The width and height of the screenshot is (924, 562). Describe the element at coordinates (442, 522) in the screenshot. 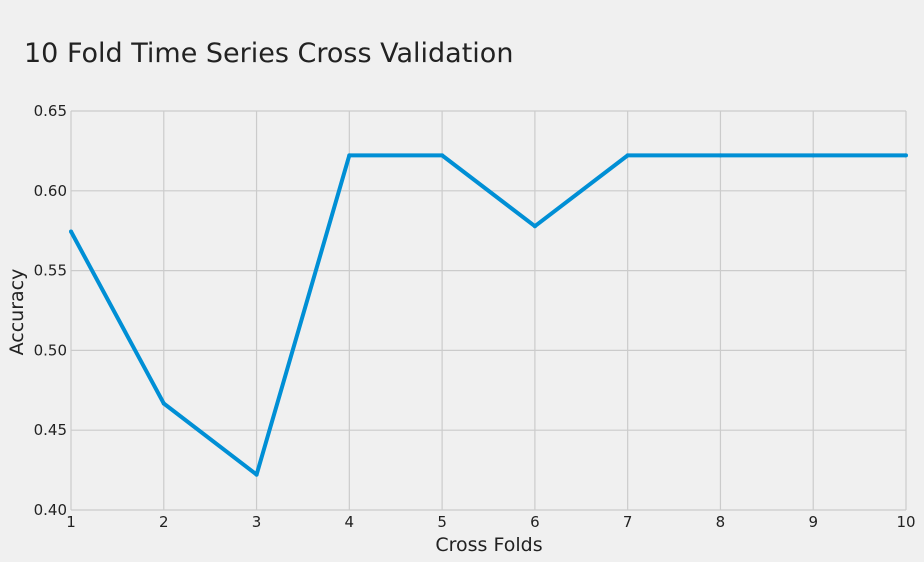

I see `x-tick-label: 5` at that location.